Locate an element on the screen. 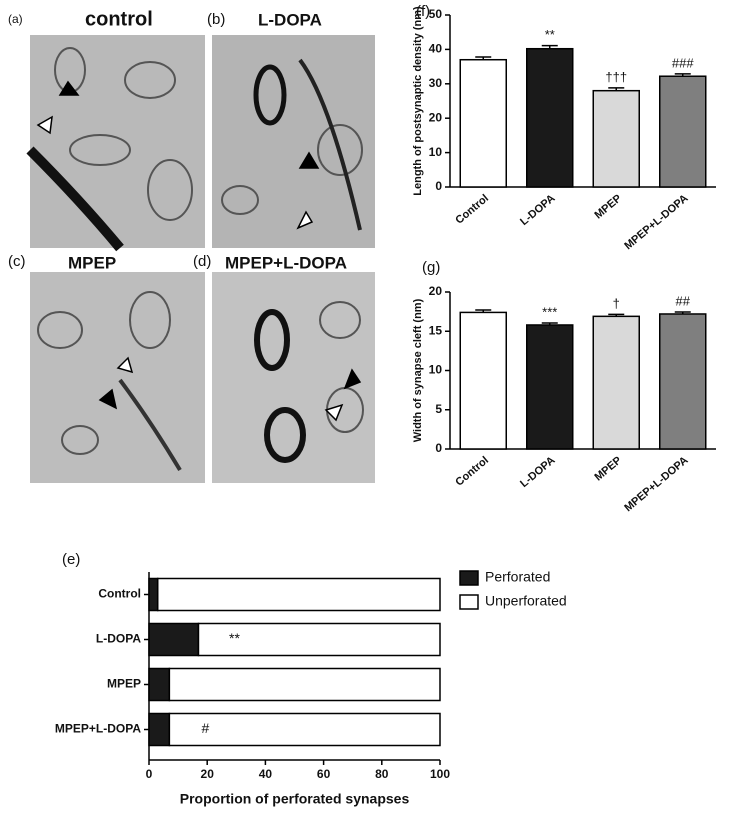  significance-label: *** is located at coordinates (549, 311).